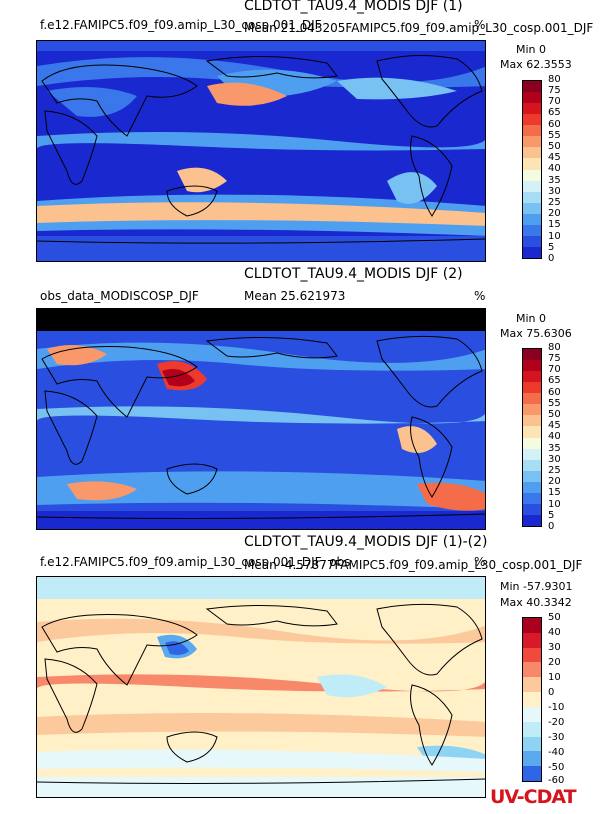  What do you see at coordinates (536, 64) in the screenshot?
I see `panel1-max: Max 62.3553` at bounding box center [536, 64].